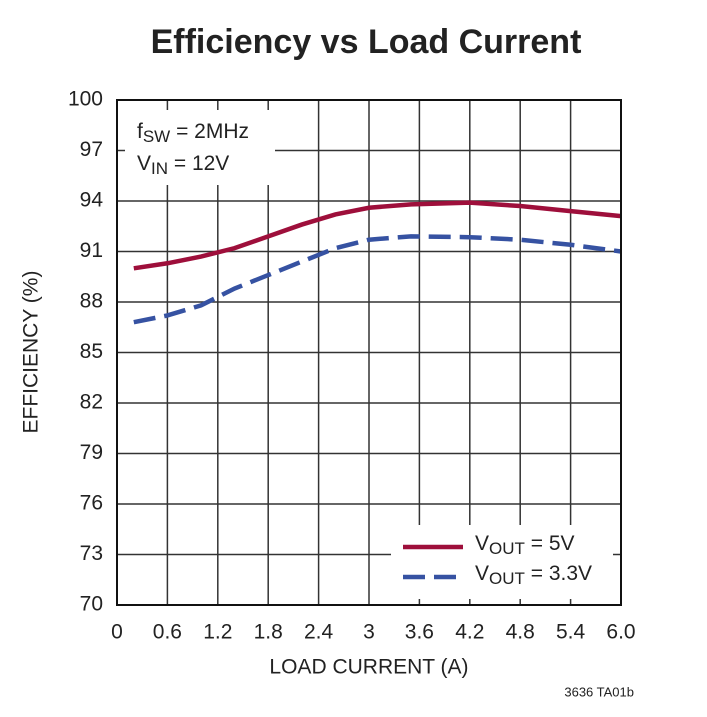 The image size is (707, 717). I want to click on y-tick-label: 82, so click(91, 402).